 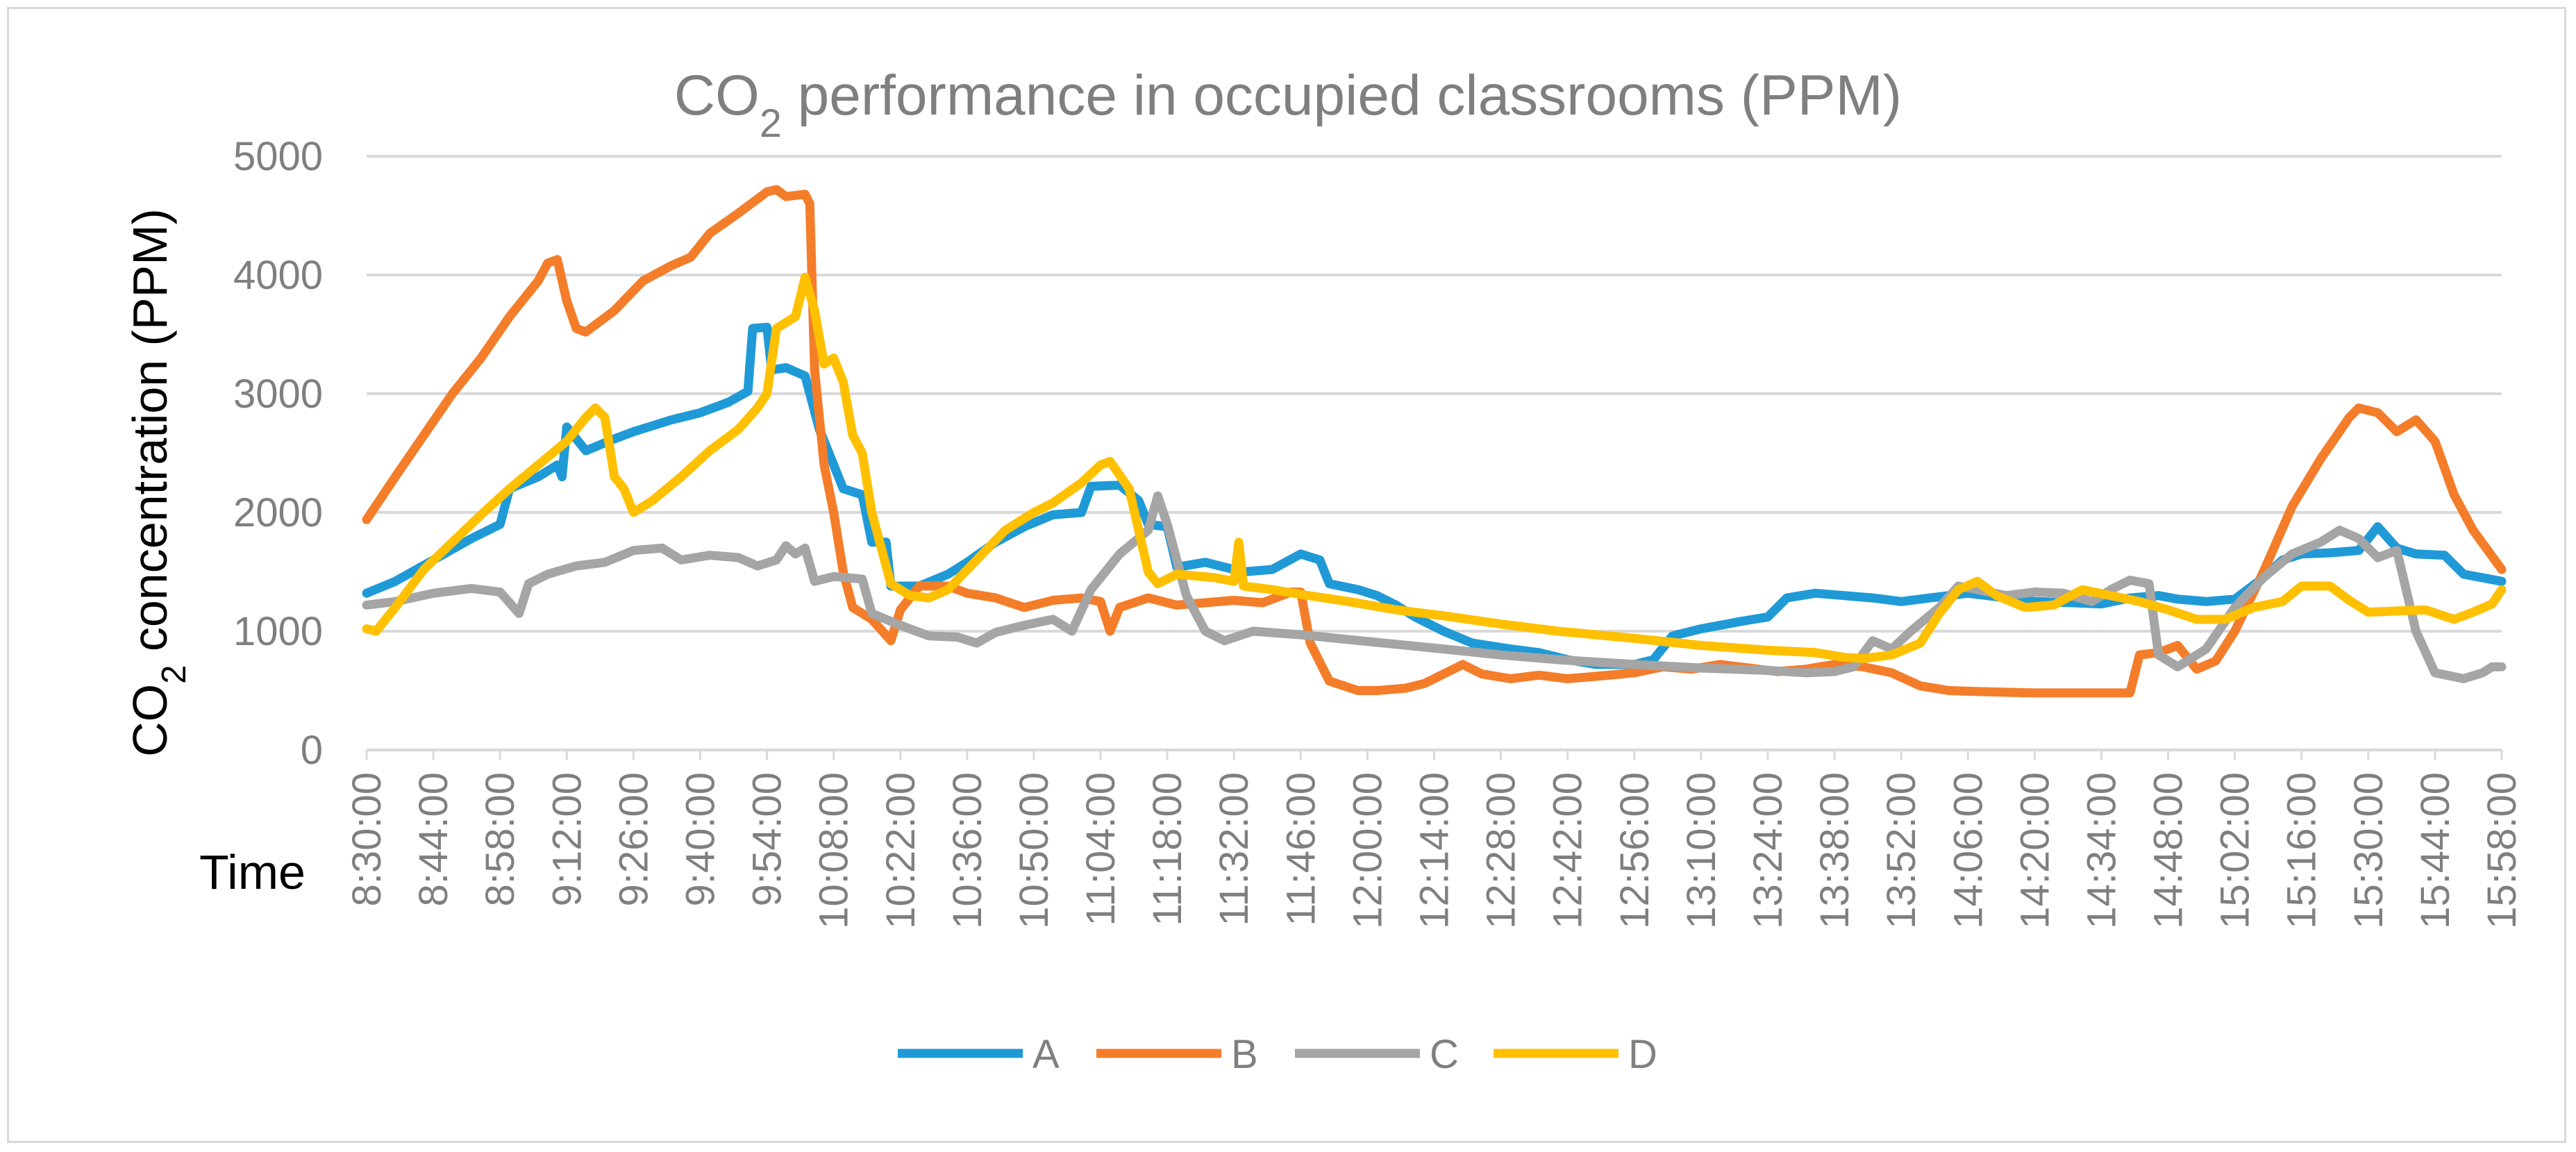 I want to click on x-tick-label: 12:14:00, so click(x=1434, y=850).